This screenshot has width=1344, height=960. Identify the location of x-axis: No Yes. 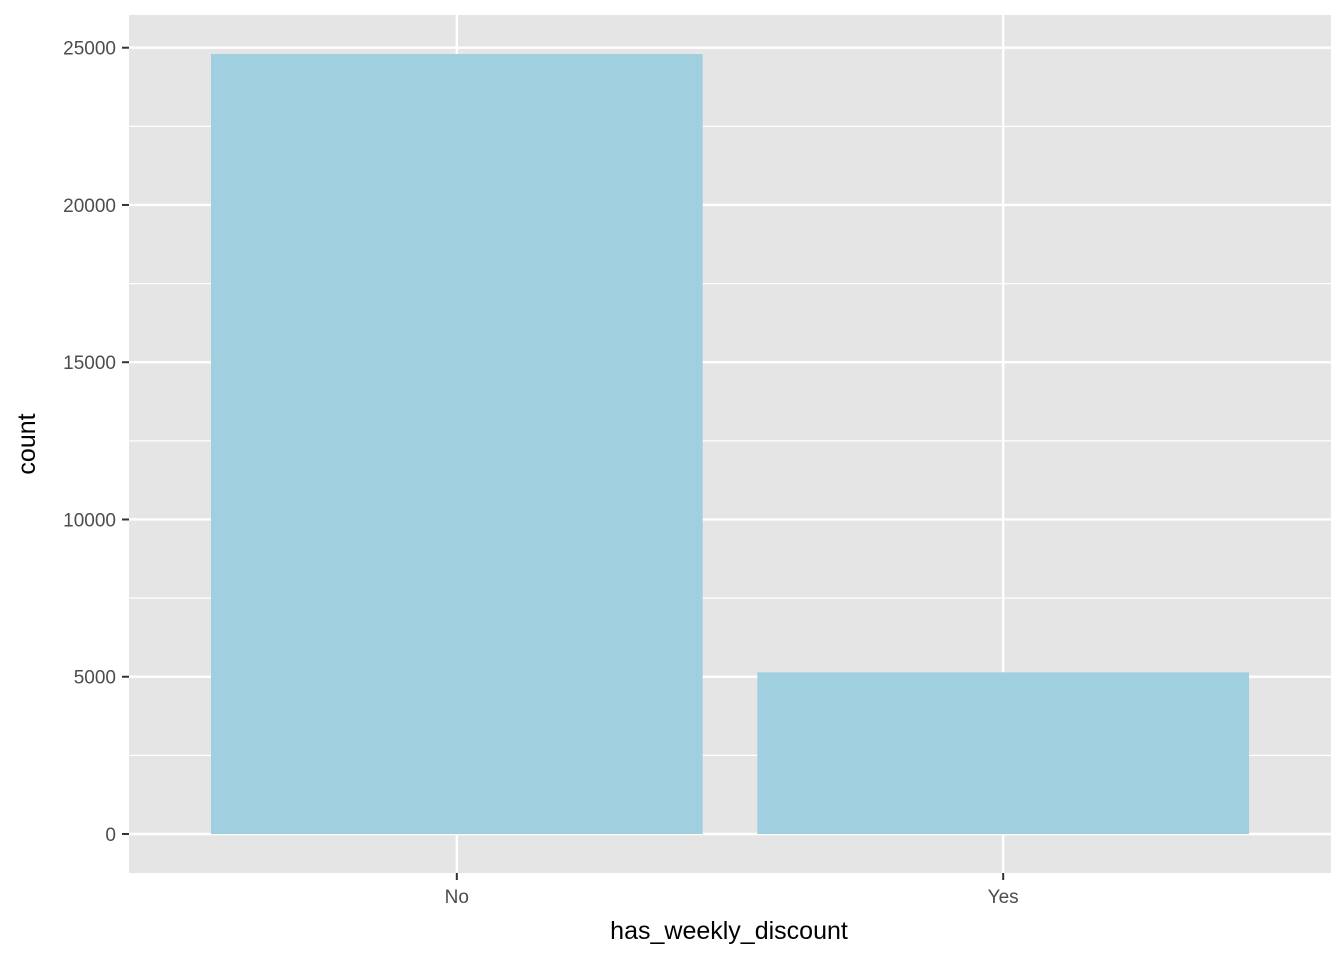
(732, 890).